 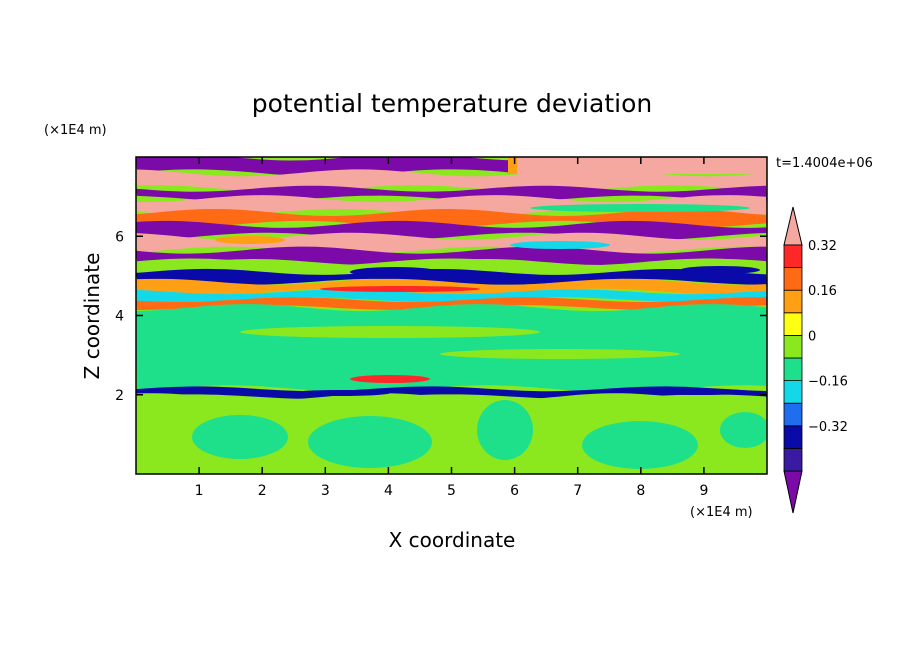 I want to click on y-tick-label: 4, so click(x=119, y=317).